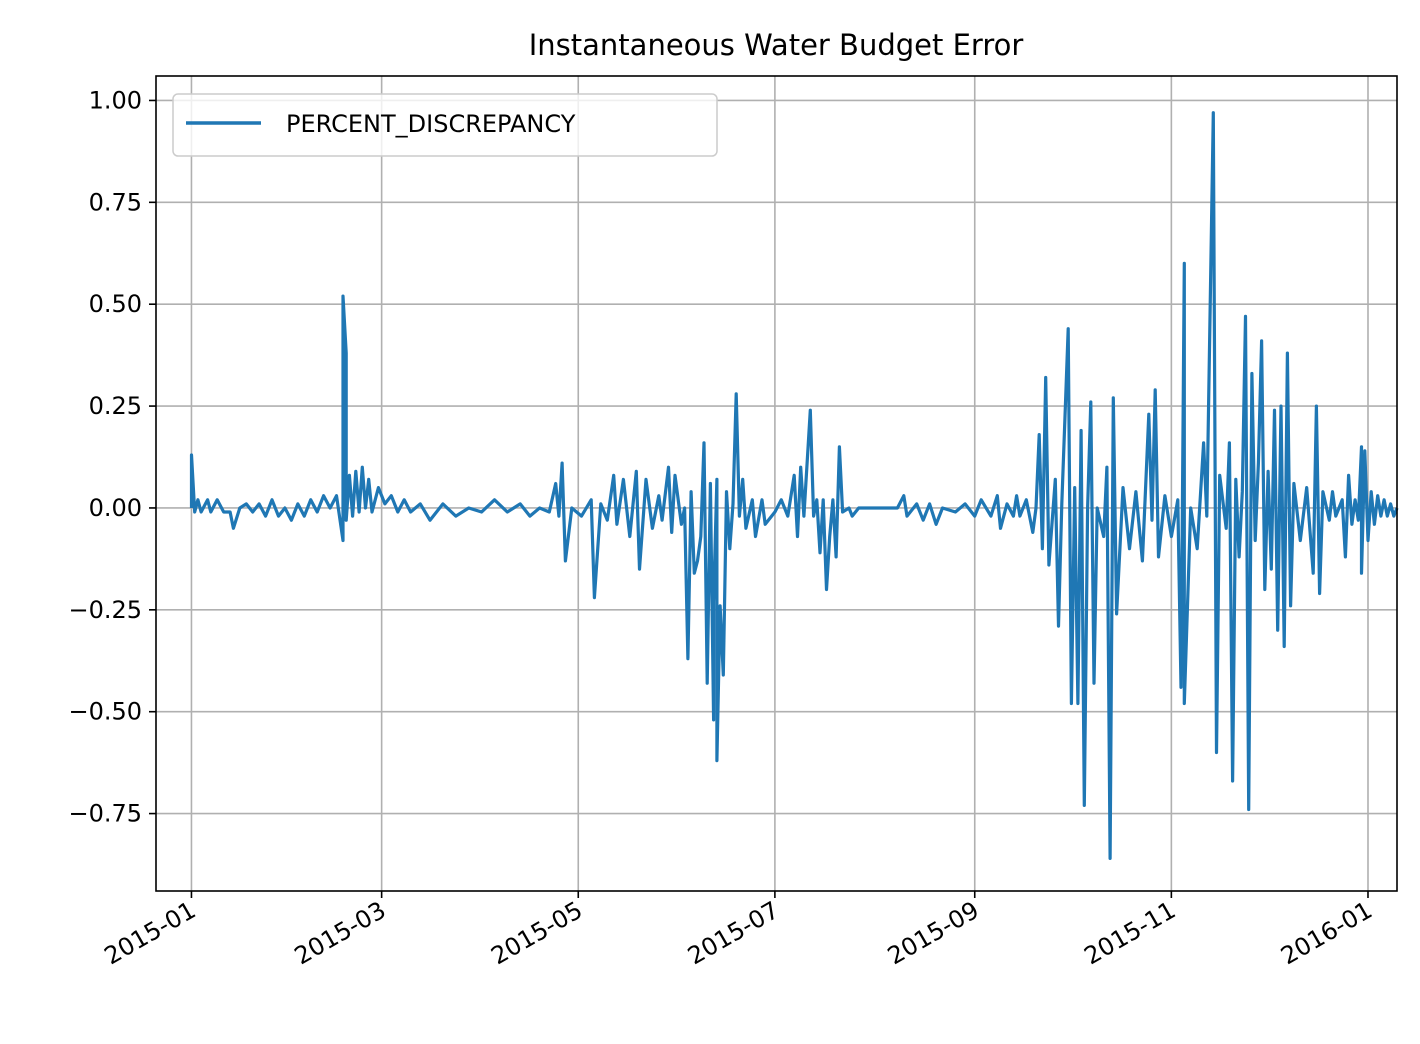  Describe the element at coordinates (431, 124) in the screenshot. I see `legend-label: PERCENT_DISCREPANCY` at that location.